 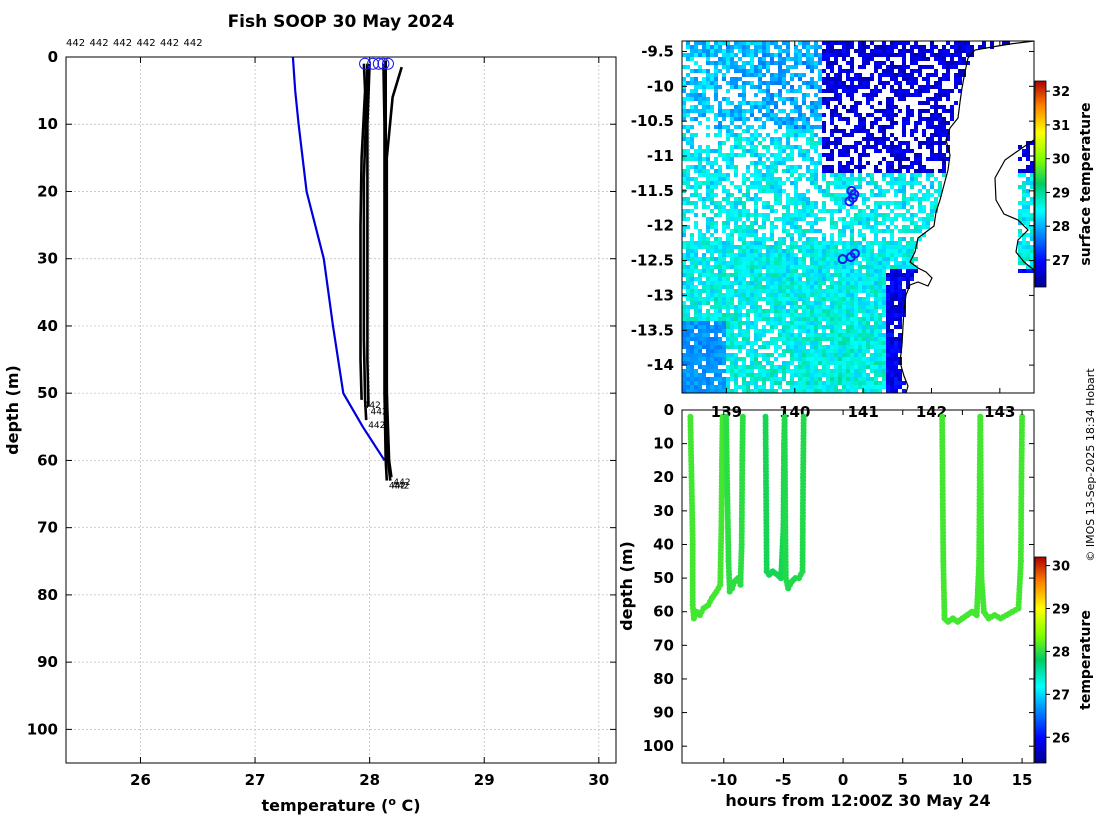 I want to click on sst-field, so click(x=858, y=217).